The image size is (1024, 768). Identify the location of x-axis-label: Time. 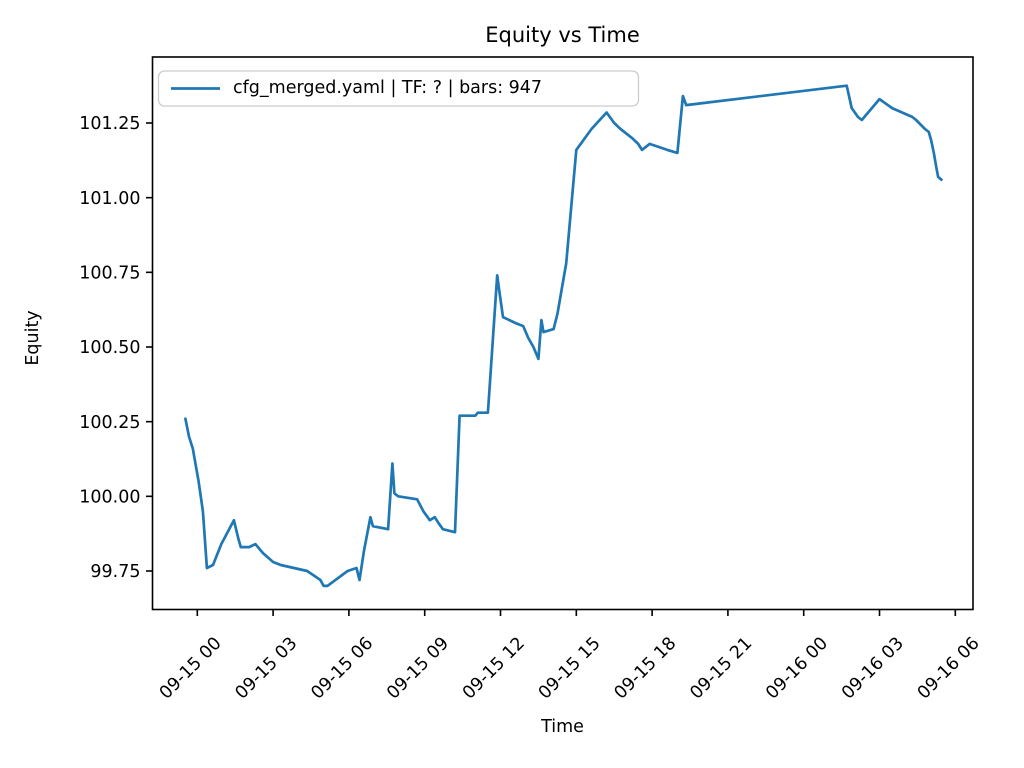
(562, 727).